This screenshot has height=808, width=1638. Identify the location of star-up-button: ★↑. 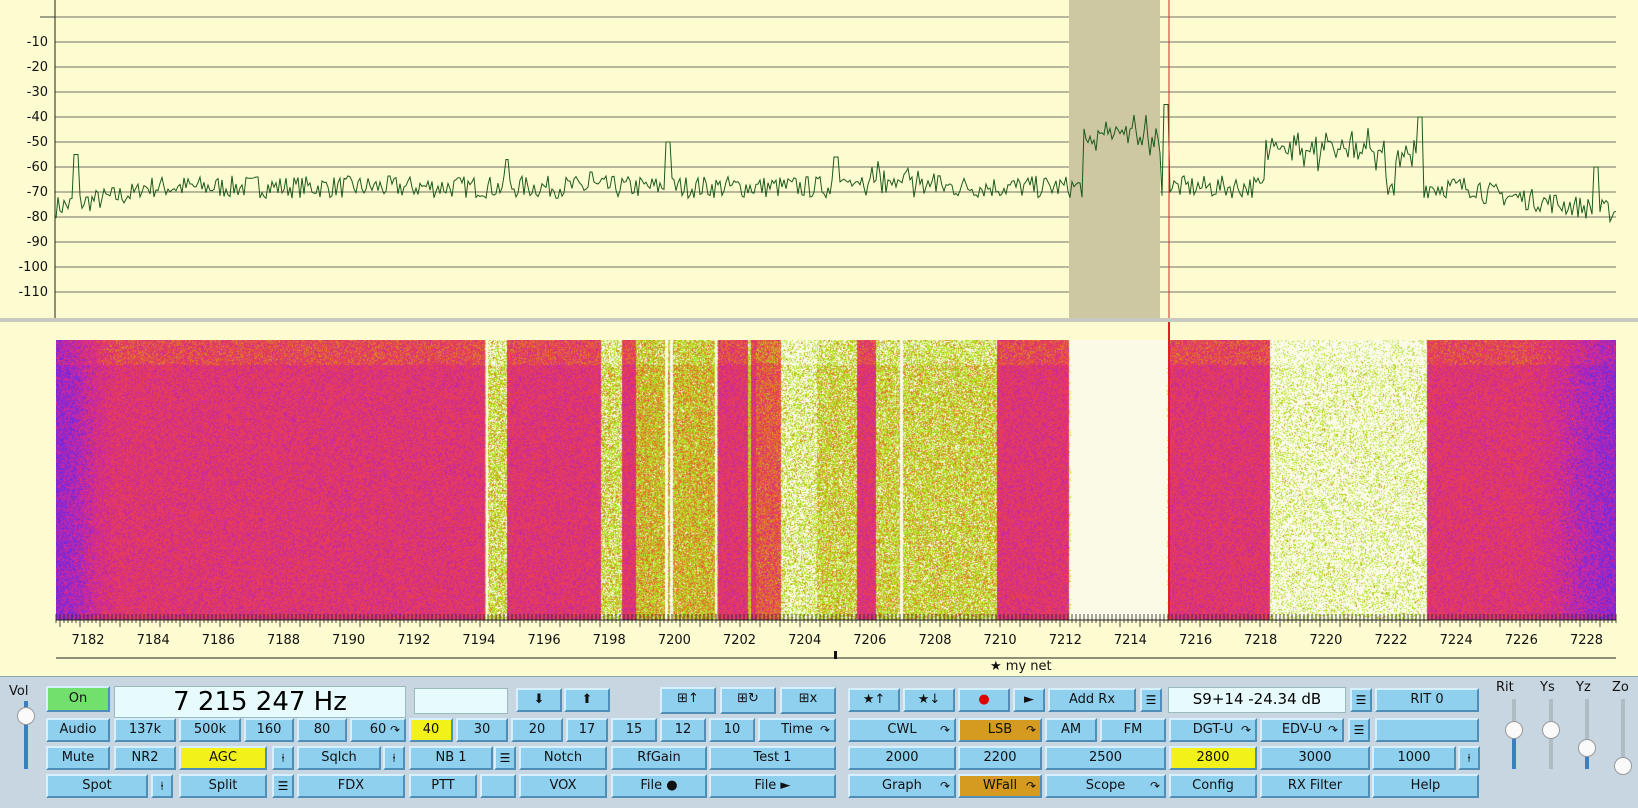
(874, 700).